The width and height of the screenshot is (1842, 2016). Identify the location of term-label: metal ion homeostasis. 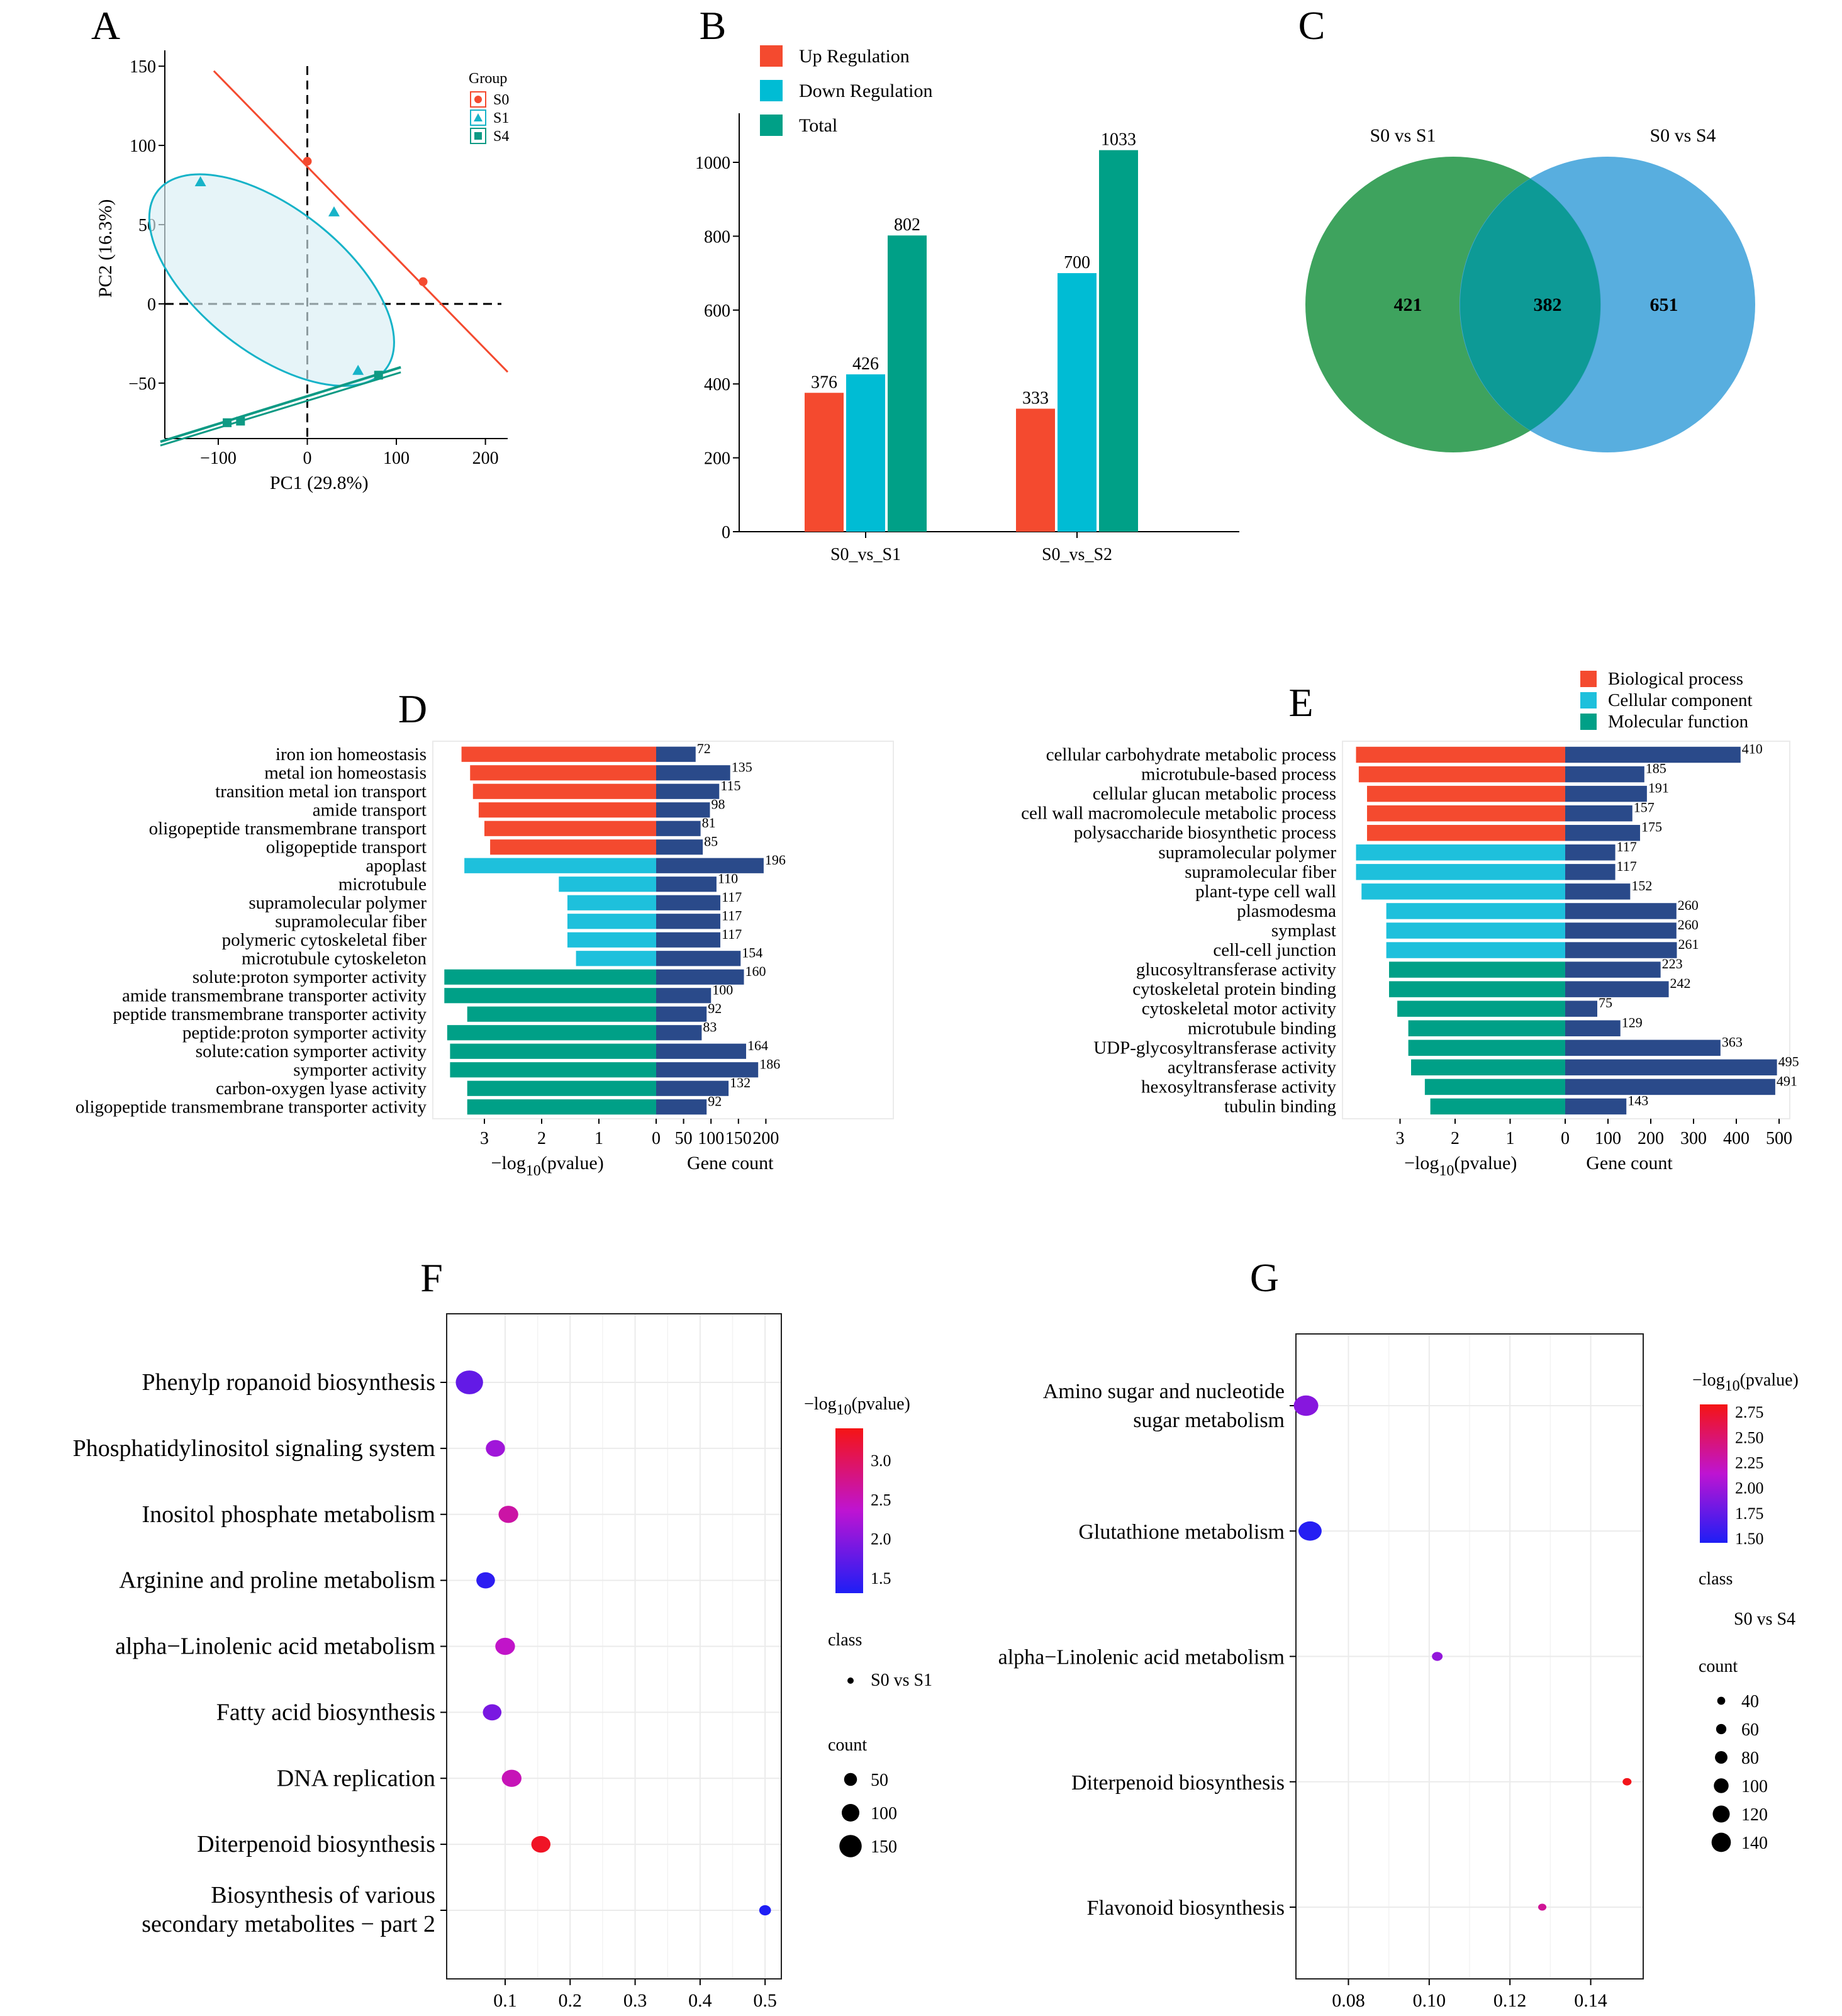
(345, 773).